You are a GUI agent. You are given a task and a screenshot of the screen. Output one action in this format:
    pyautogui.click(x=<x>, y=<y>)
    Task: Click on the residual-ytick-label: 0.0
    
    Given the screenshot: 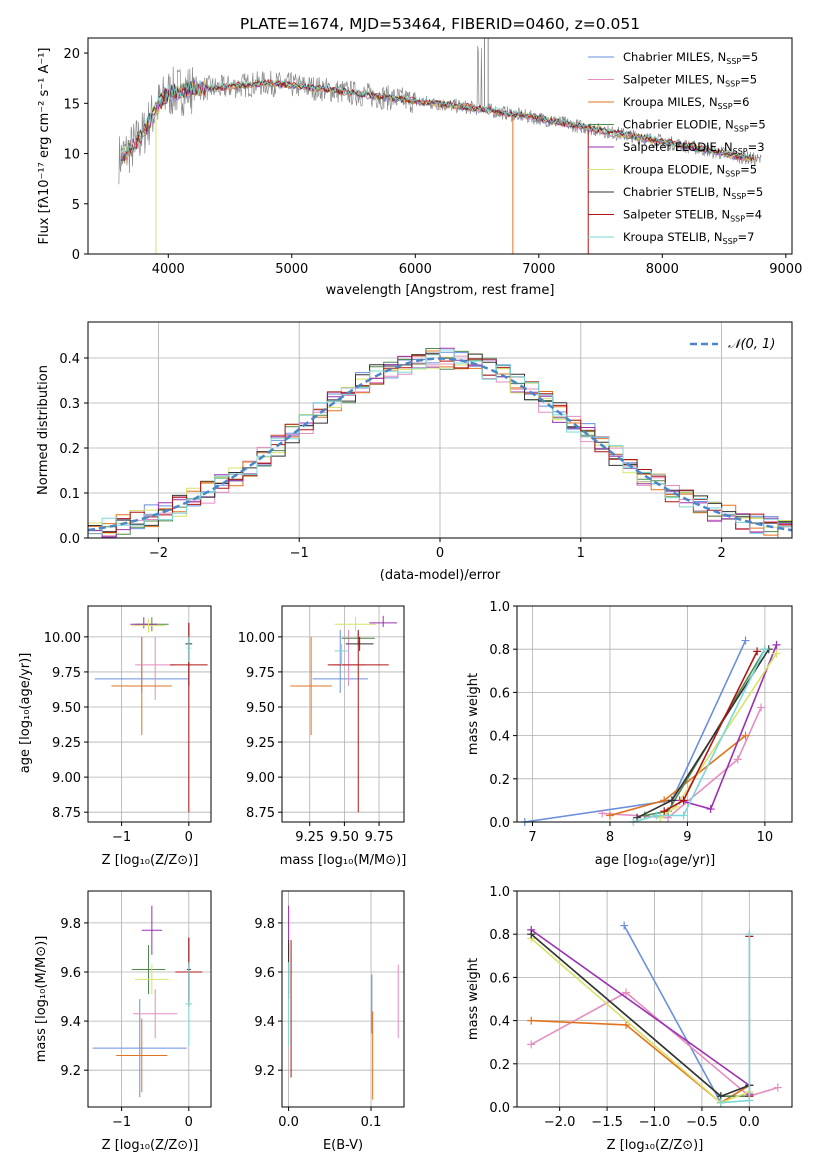 What is the action you would take?
    pyautogui.click(x=69, y=539)
    